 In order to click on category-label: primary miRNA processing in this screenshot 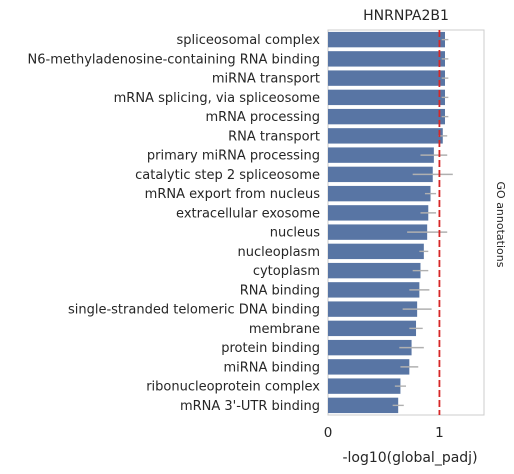, I will do `click(233, 156)`.